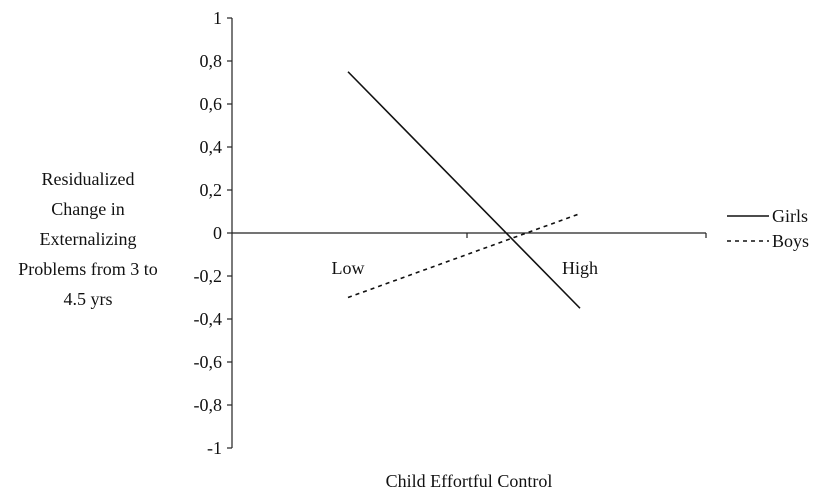  What do you see at coordinates (217, 233) in the screenshot?
I see `y-tick-label: 0` at bounding box center [217, 233].